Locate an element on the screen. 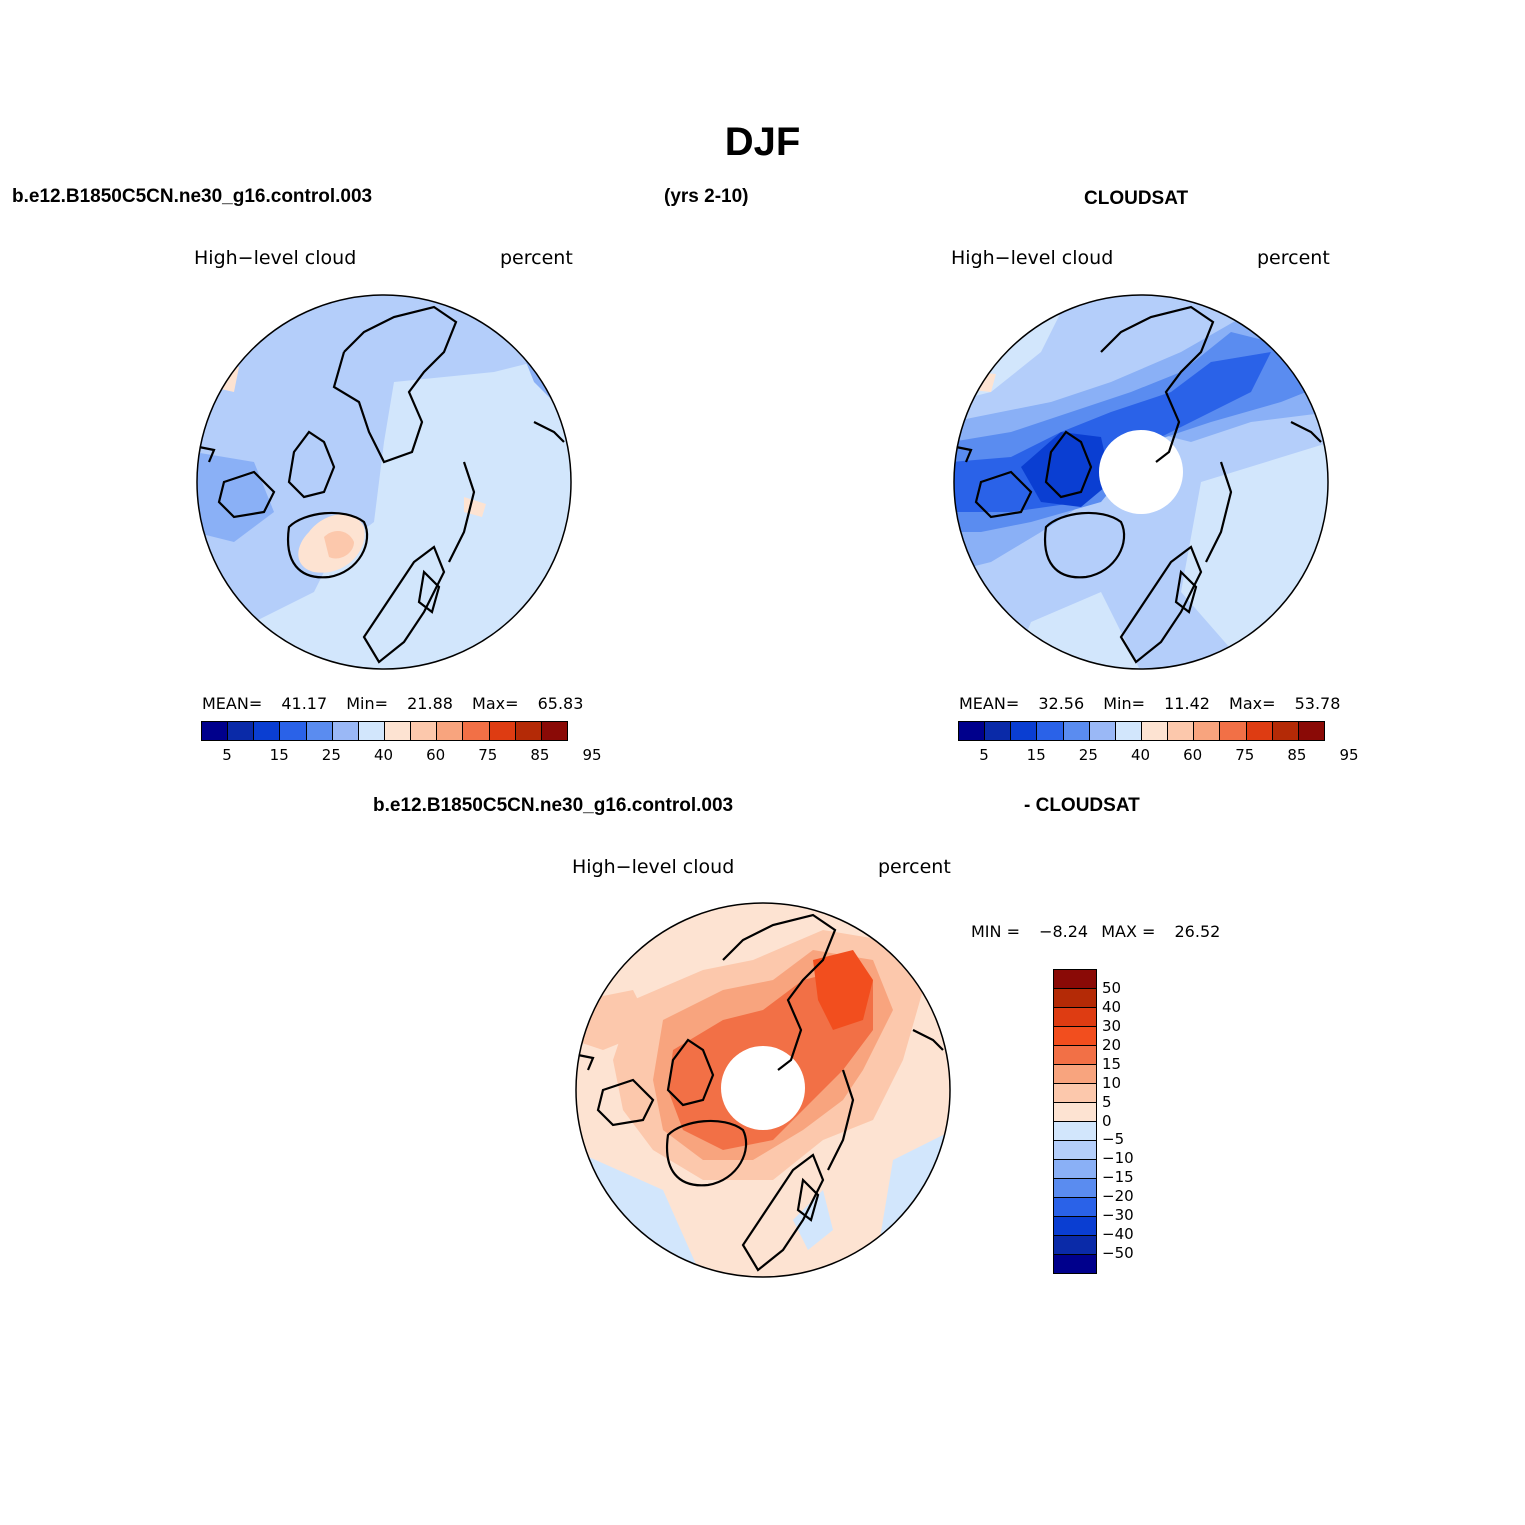  diff-colorbar-tick-label: −15 is located at coordinates (1118, 1177).